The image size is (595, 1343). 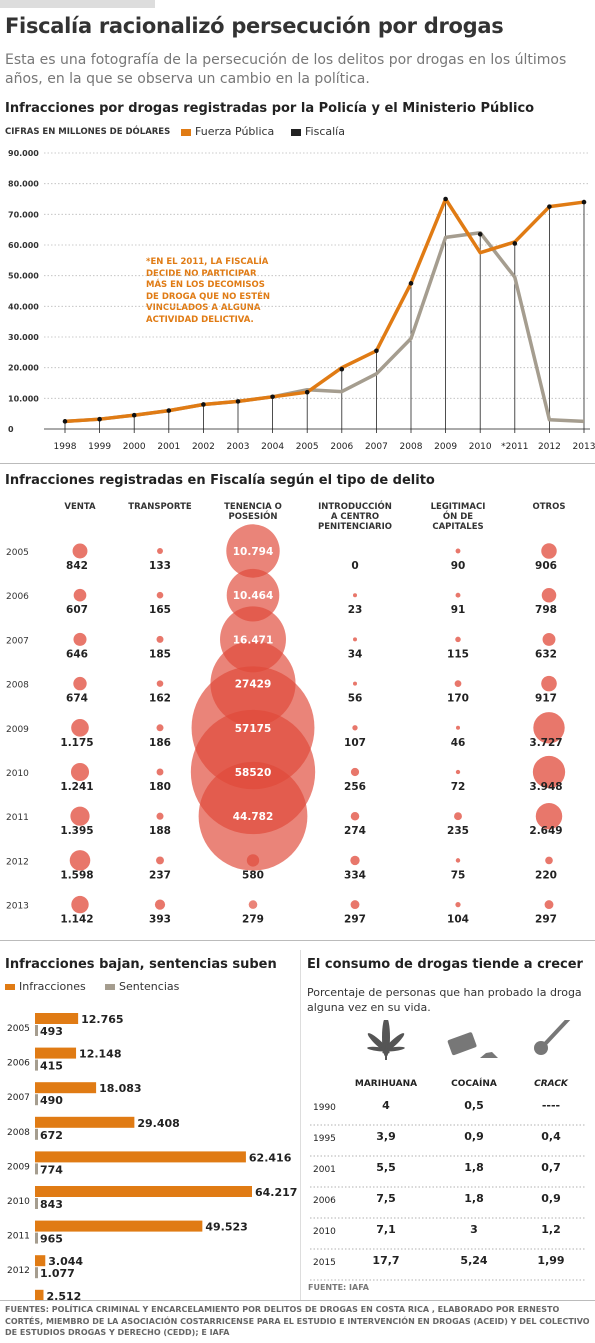 I want to click on x-tick-label: 2001, so click(x=168, y=447).